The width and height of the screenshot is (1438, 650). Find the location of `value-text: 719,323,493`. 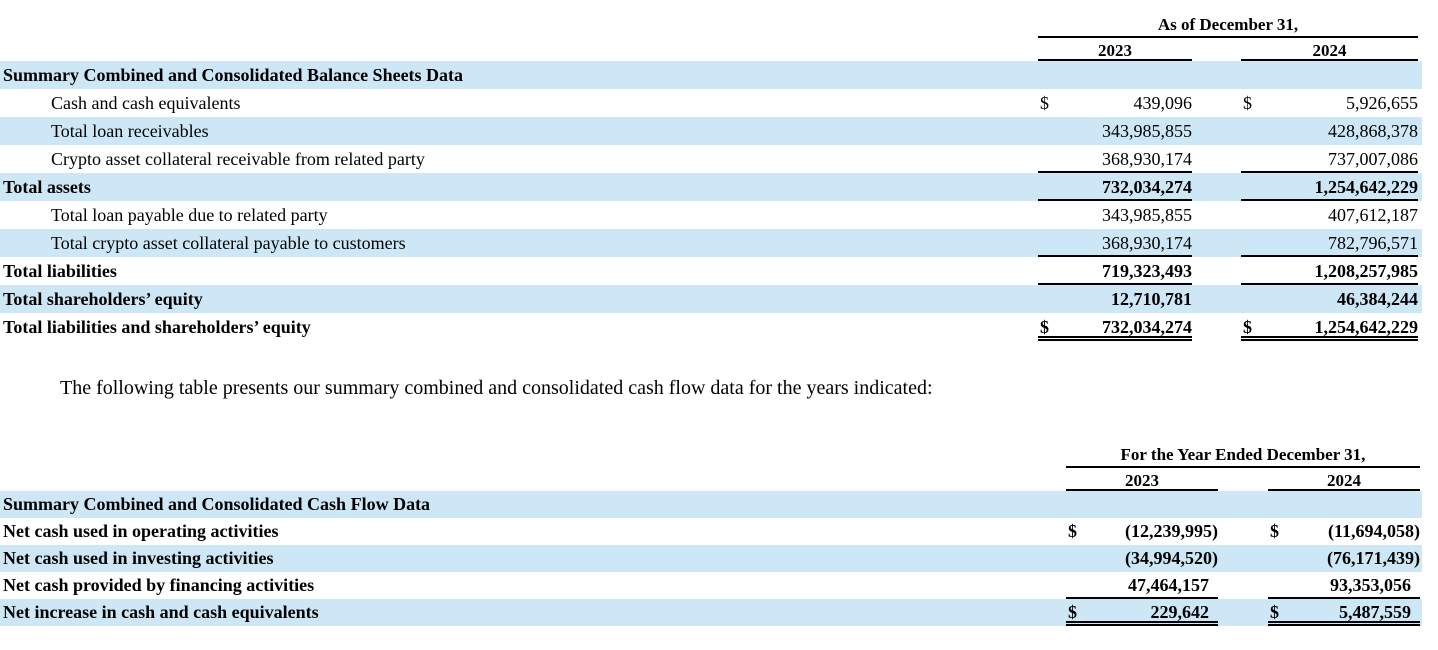

value-text: 719,323,493 is located at coordinates (1147, 271).